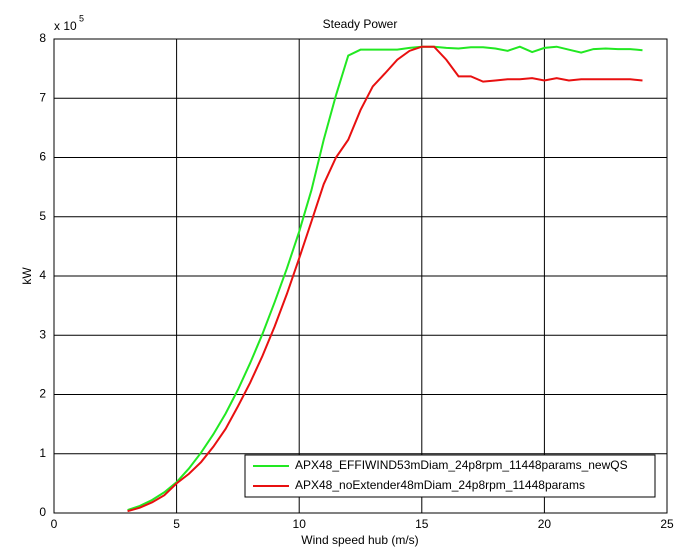  Describe the element at coordinates (42, 394) in the screenshot. I see `y-tick-label: 2` at that location.